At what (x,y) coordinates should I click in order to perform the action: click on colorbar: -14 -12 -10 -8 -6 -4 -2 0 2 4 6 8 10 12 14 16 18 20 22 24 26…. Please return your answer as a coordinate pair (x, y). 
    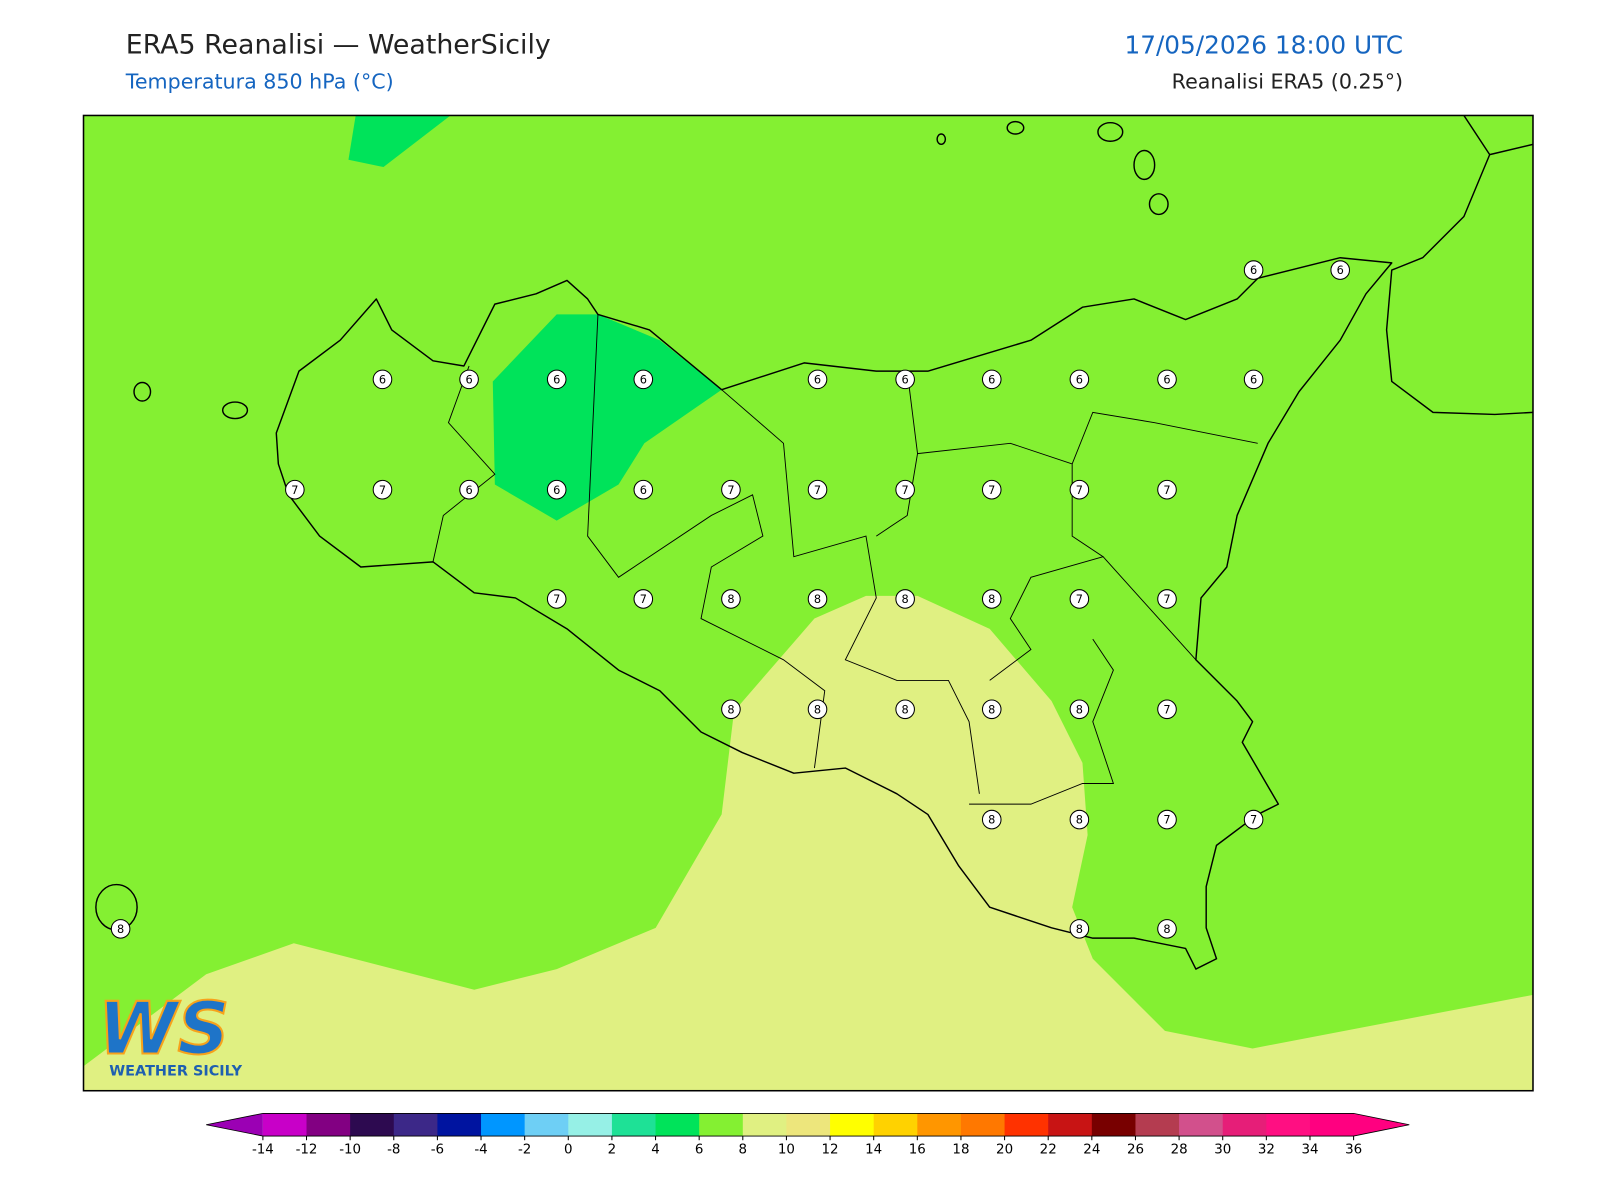
    Looking at the image, I should click on (808, 1135).